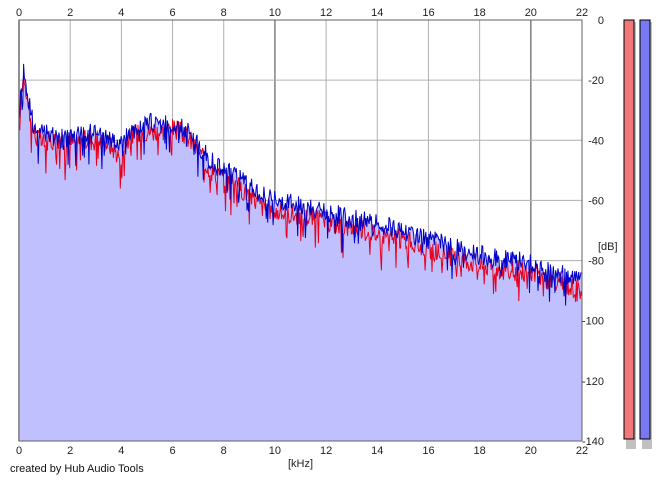  What do you see at coordinates (637, 234) in the screenshot?
I see `level-meters` at bounding box center [637, 234].